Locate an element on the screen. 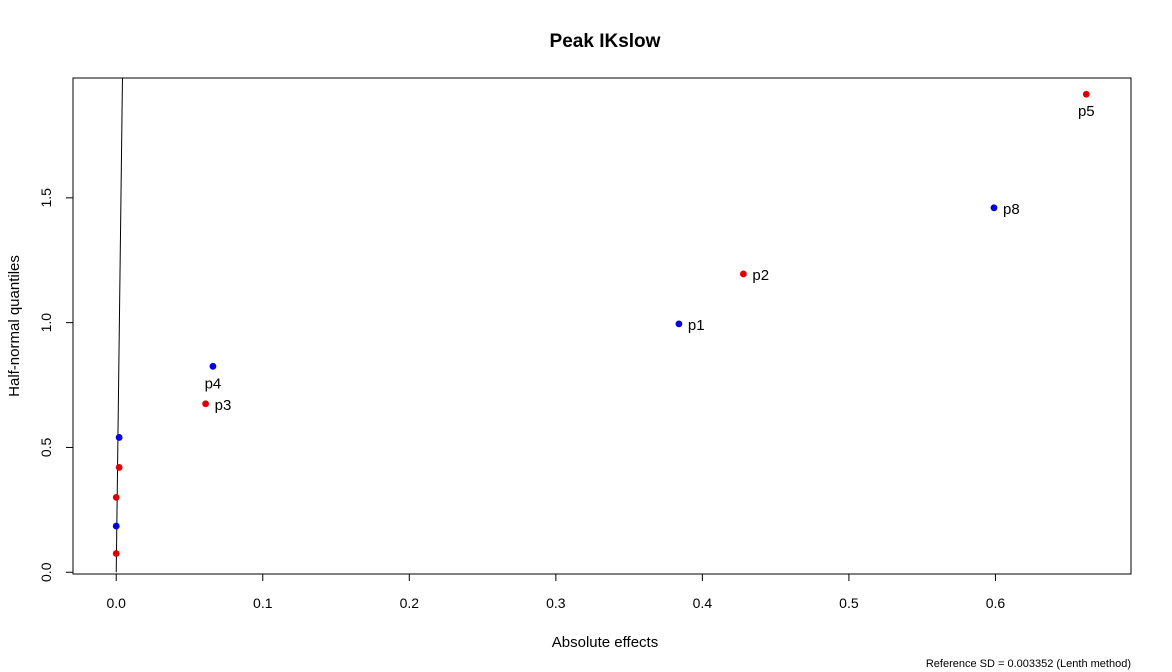 The image size is (1172, 672). y-tick-label: 0.5 is located at coordinates (46, 447).